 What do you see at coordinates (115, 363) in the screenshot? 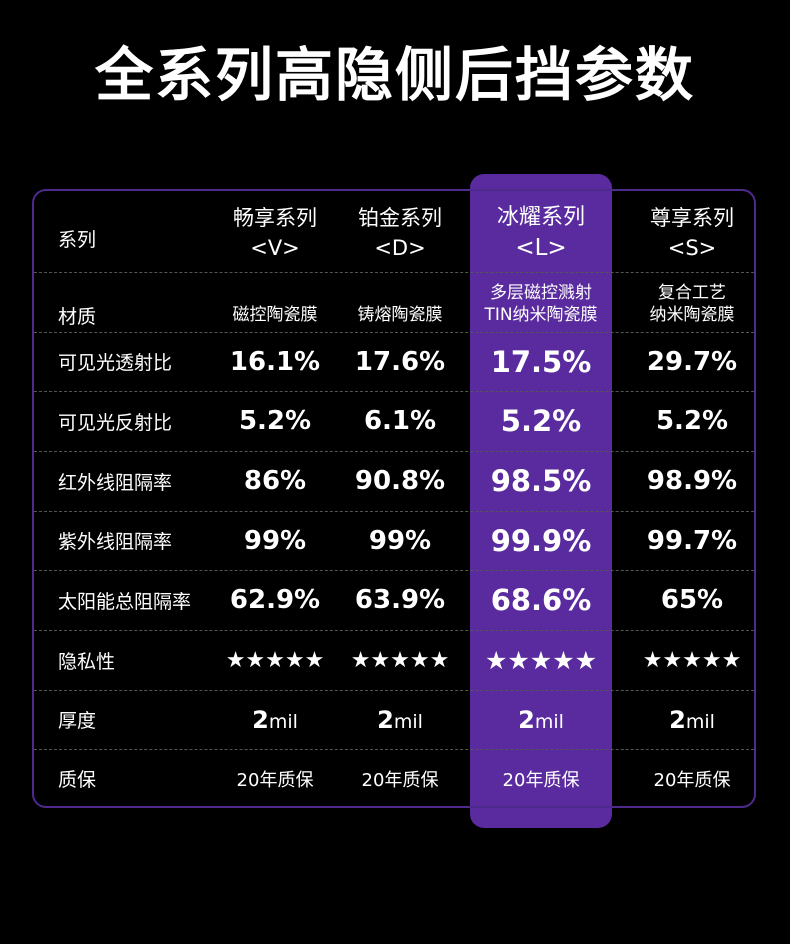
I see `row-label: 可见光透射比` at bounding box center [115, 363].